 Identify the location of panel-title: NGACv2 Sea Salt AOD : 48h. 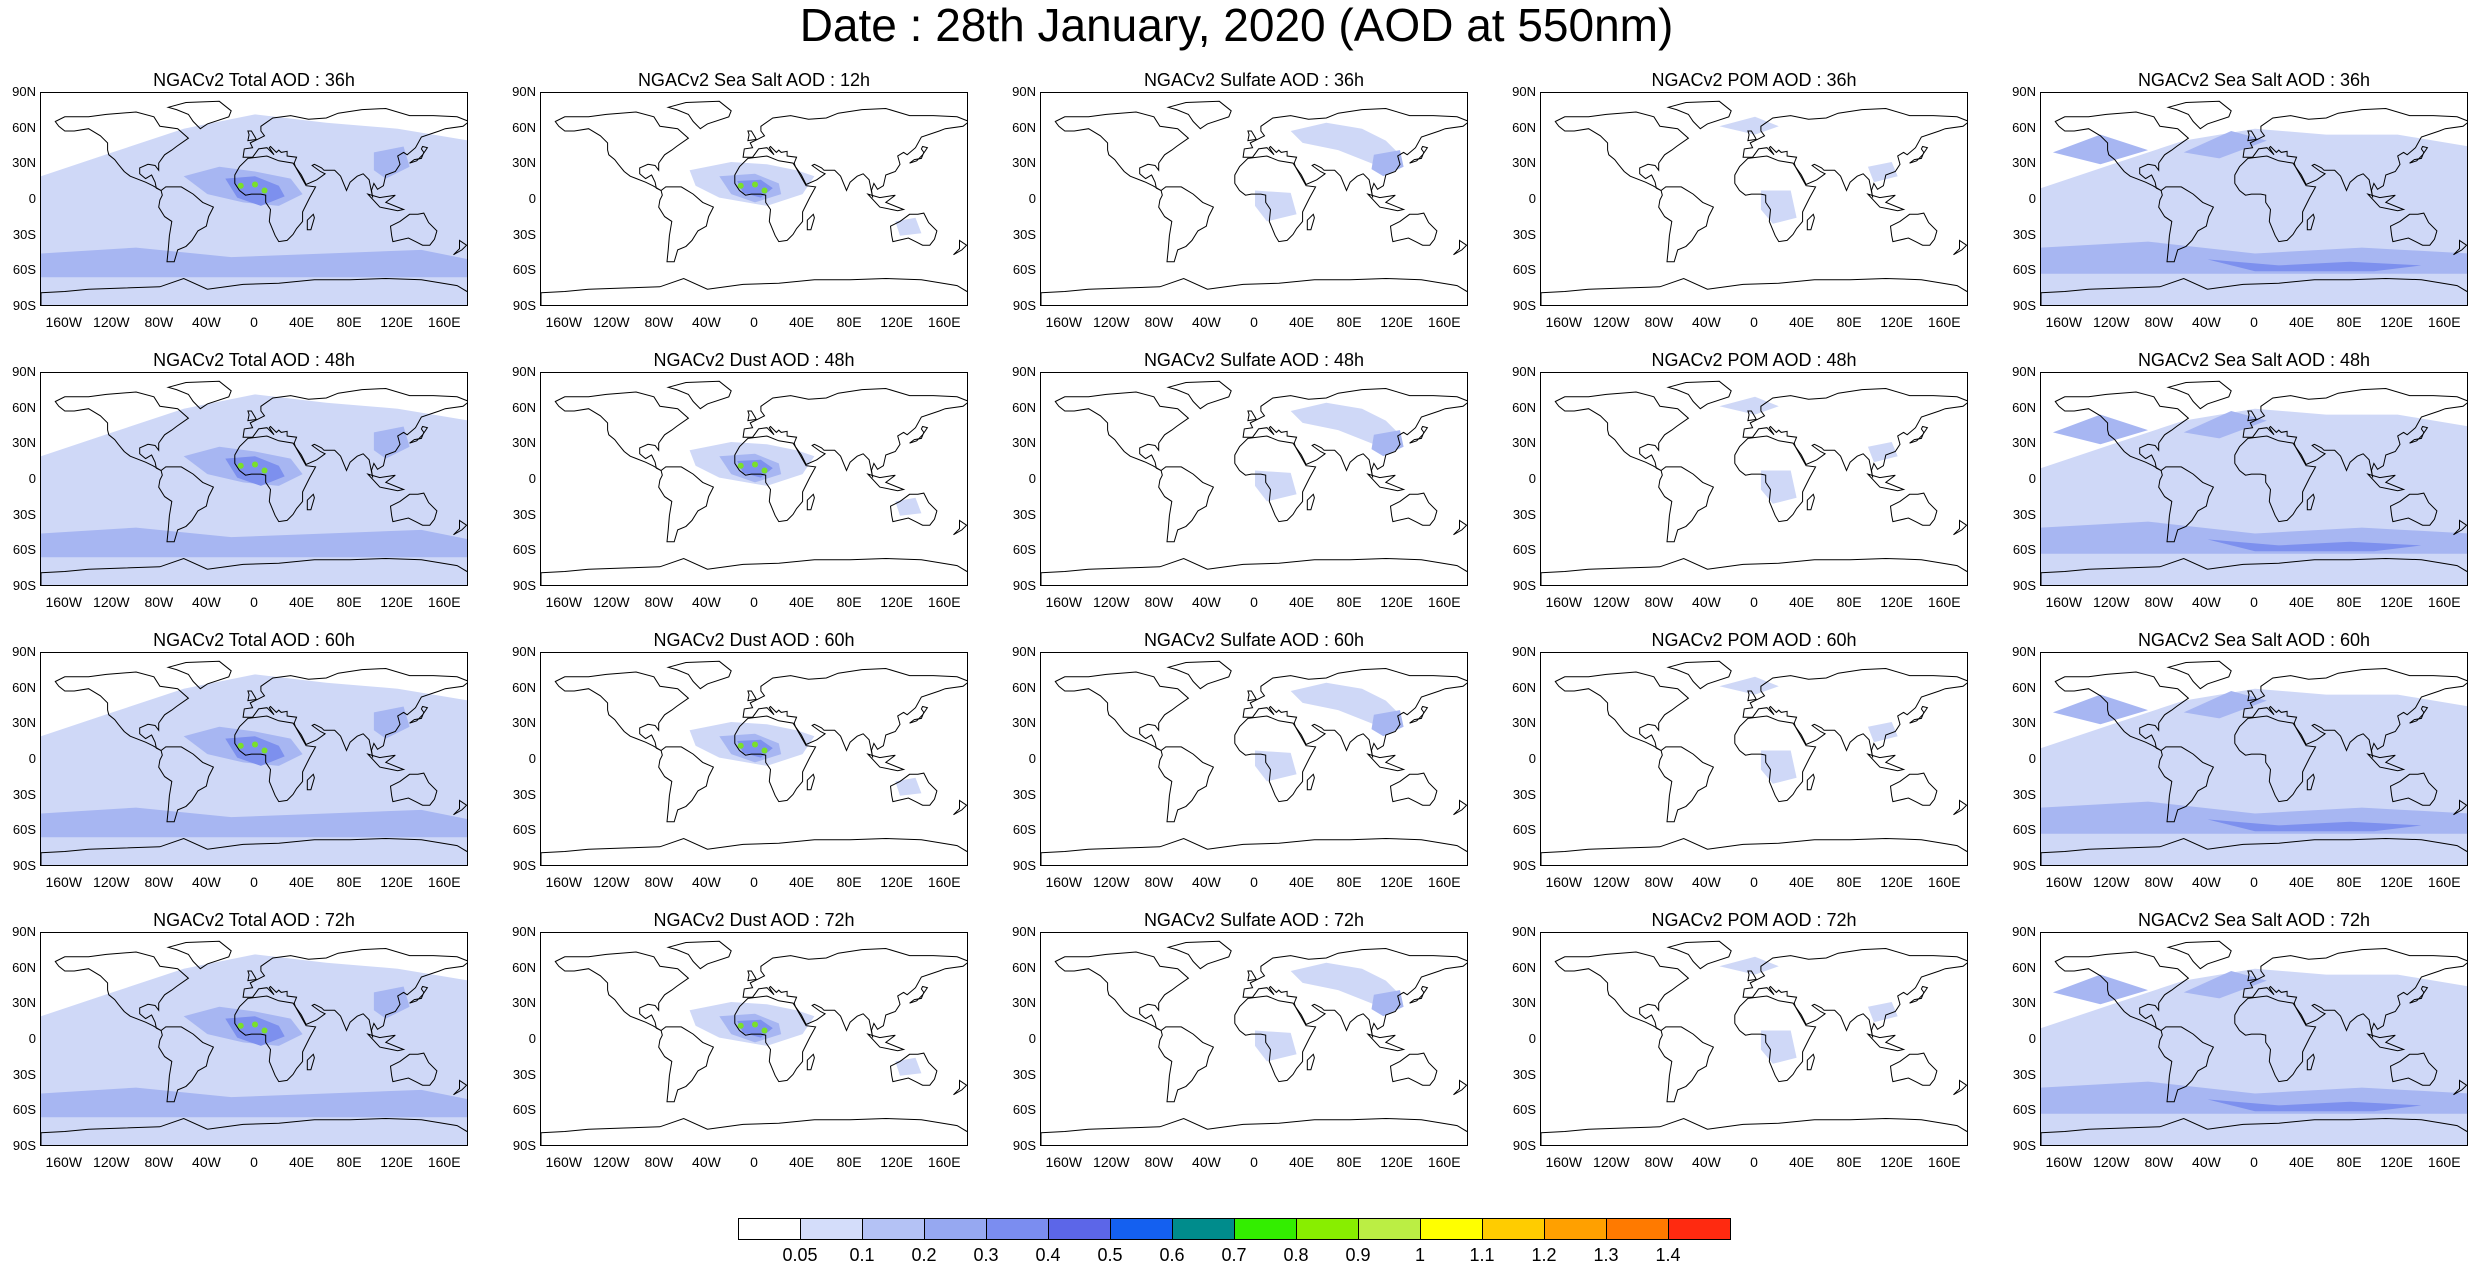
(2254, 360).